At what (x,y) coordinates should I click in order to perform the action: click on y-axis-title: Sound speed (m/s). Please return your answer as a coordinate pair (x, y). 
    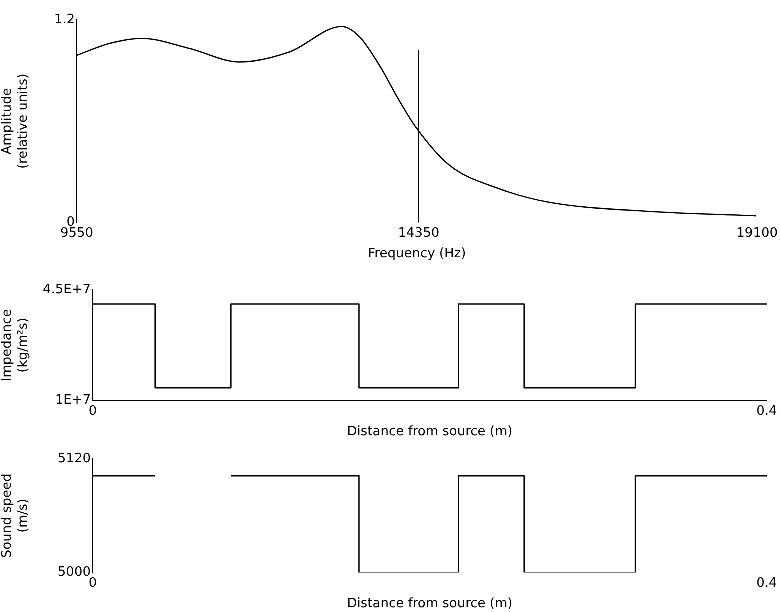
    Looking at the image, I should click on (15, 516).